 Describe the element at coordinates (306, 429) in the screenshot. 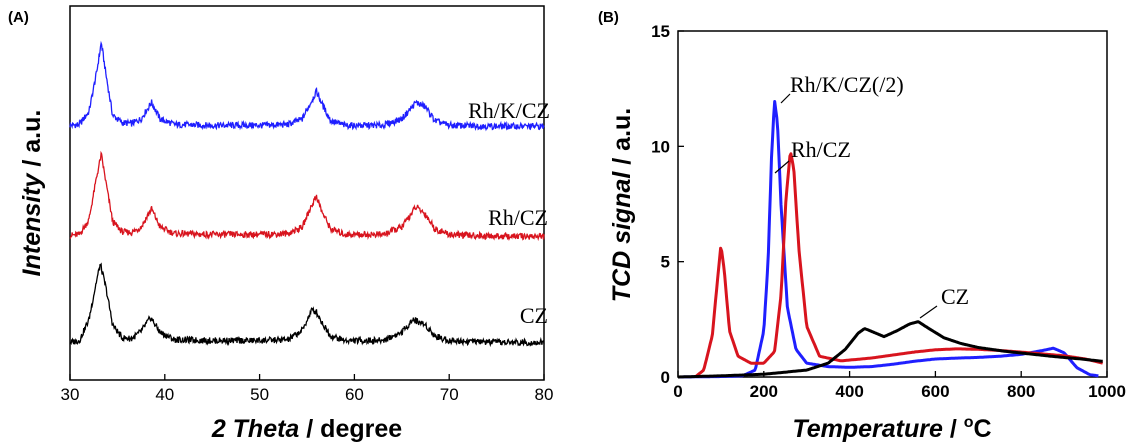

I see `panel-a-x-axis-label: 2 Theta / degree` at that location.